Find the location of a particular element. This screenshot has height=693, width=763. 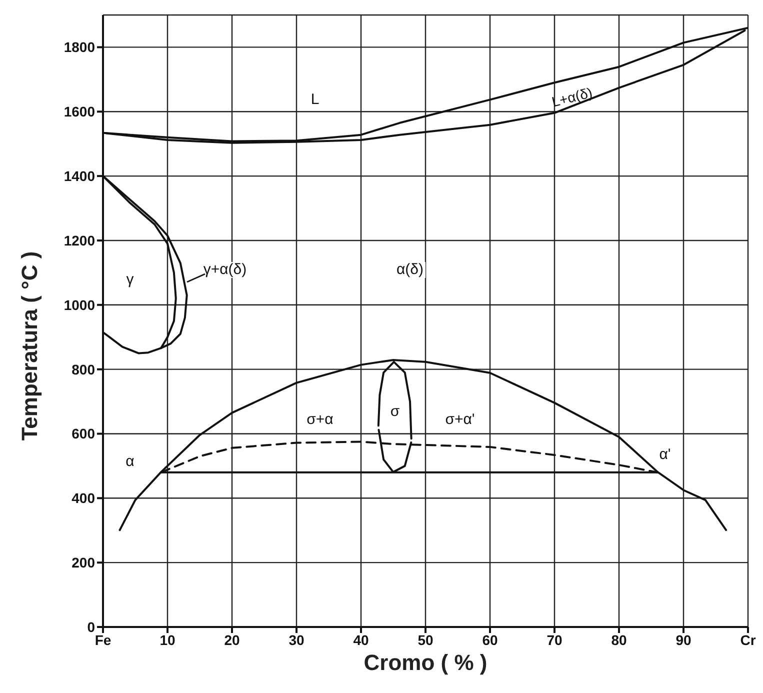

x-tick-label: 50 is located at coordinates (426, 640).